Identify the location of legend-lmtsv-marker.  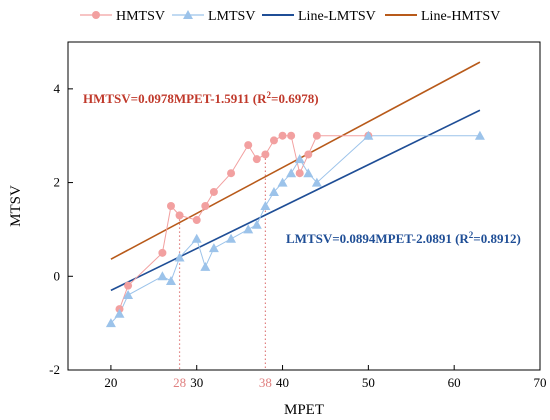
(188, 14).